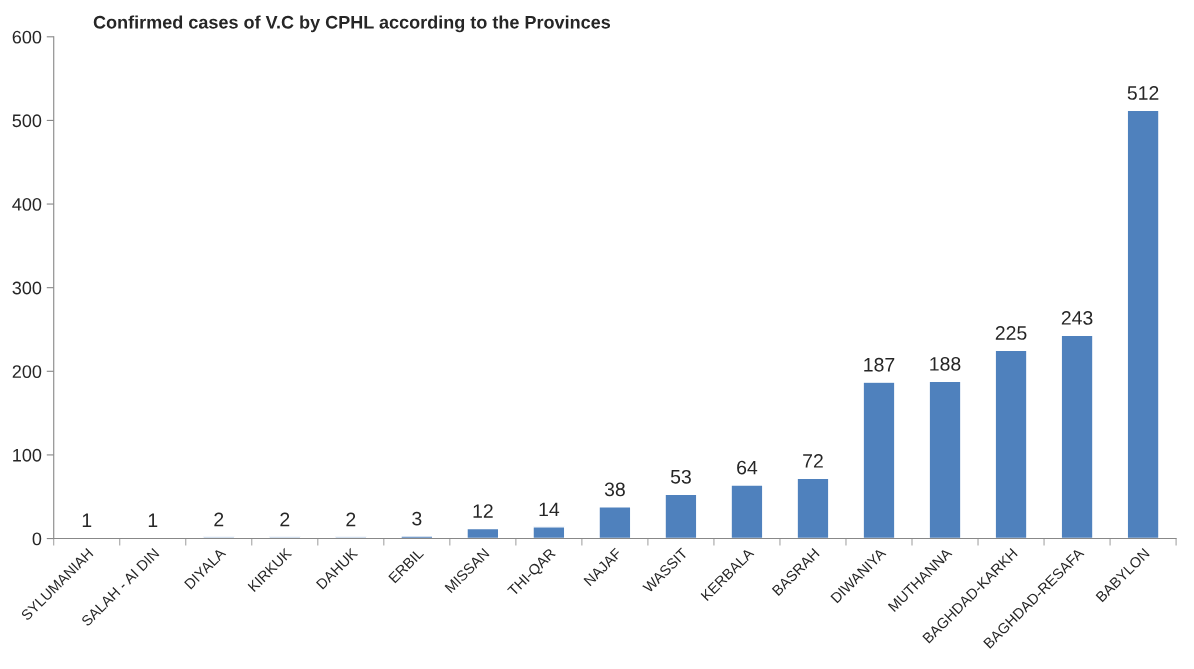 This screenshot has height=669, width=1194. Describe the element at coordinates (1011, 333) in the screenshot. I see `data-label: 225` at that location.